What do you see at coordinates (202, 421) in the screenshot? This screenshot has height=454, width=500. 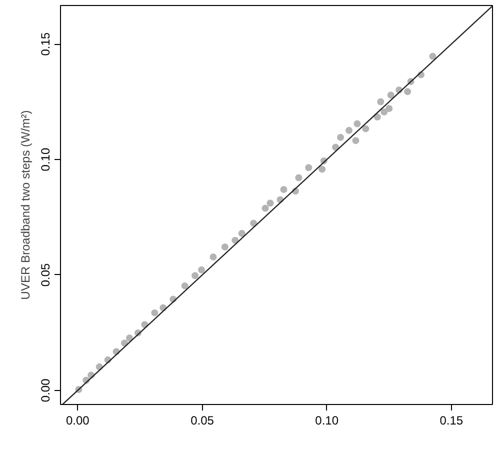 I see `x-tick-label: 0.05` at bounding box center [202, 421].